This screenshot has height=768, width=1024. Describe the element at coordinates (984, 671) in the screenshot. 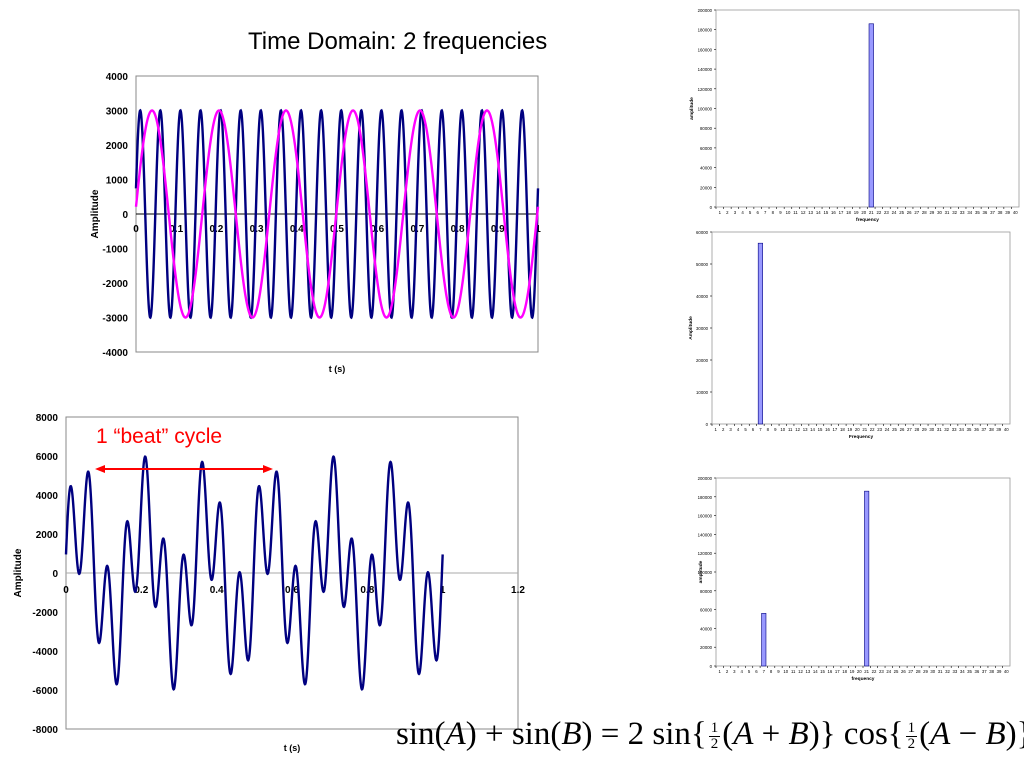

I see `x-tick-label-5: 37` at that location.